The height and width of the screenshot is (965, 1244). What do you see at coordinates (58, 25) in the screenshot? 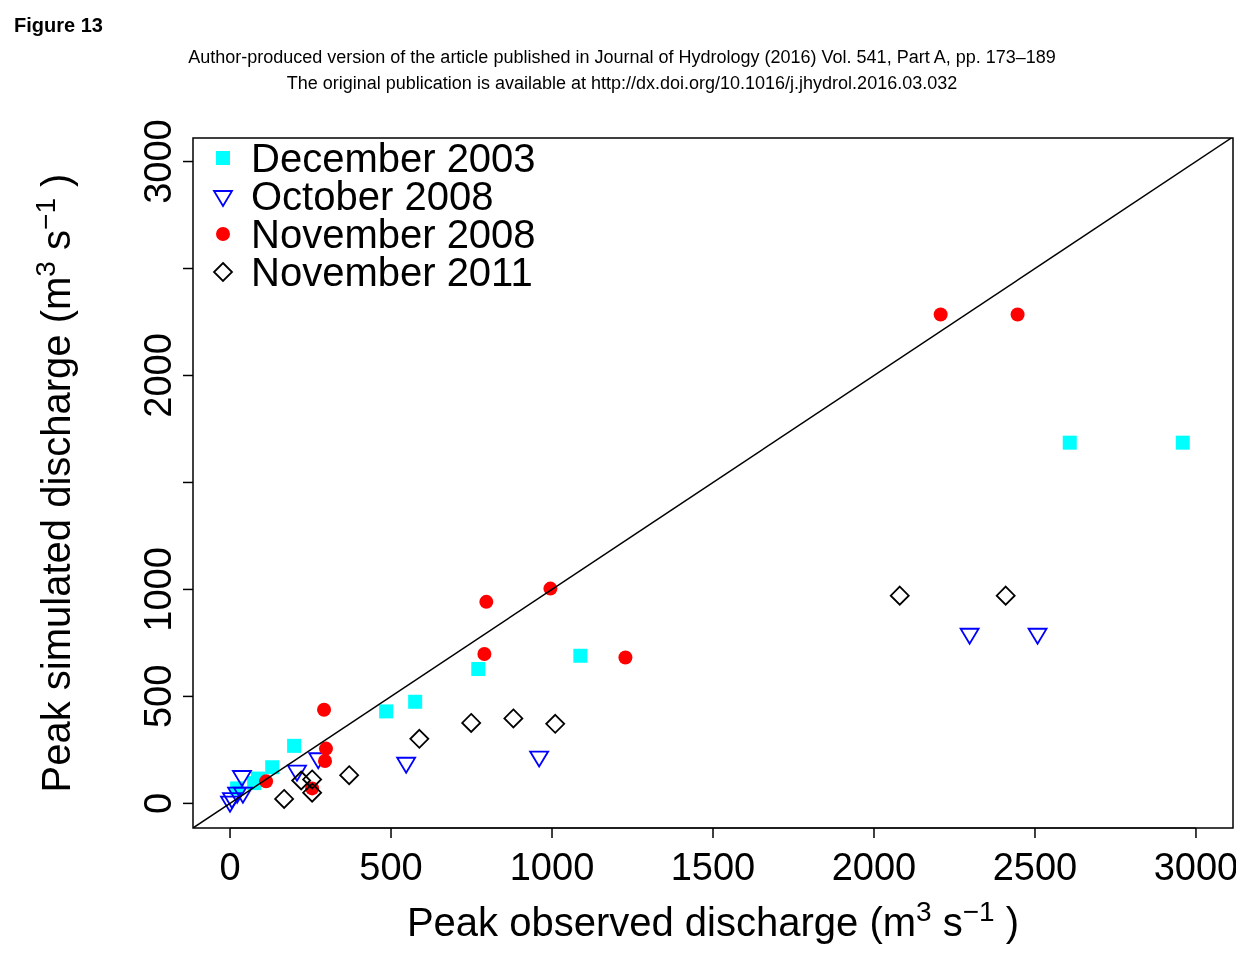
I see `chart-title: Figure 13` at bounding box center [58, 25].